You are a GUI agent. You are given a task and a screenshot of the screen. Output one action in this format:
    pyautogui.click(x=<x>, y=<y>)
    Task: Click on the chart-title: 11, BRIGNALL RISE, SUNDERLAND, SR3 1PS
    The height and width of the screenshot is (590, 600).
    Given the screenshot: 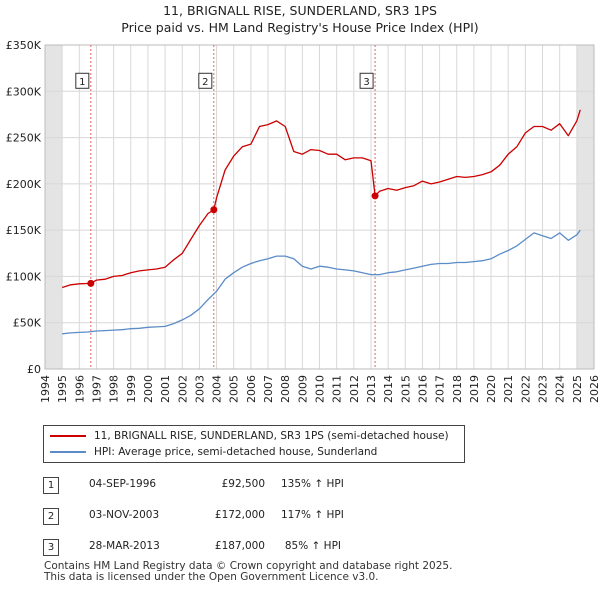 What is the action you would take?
    pyautogui.click(x=300, y=10)
    